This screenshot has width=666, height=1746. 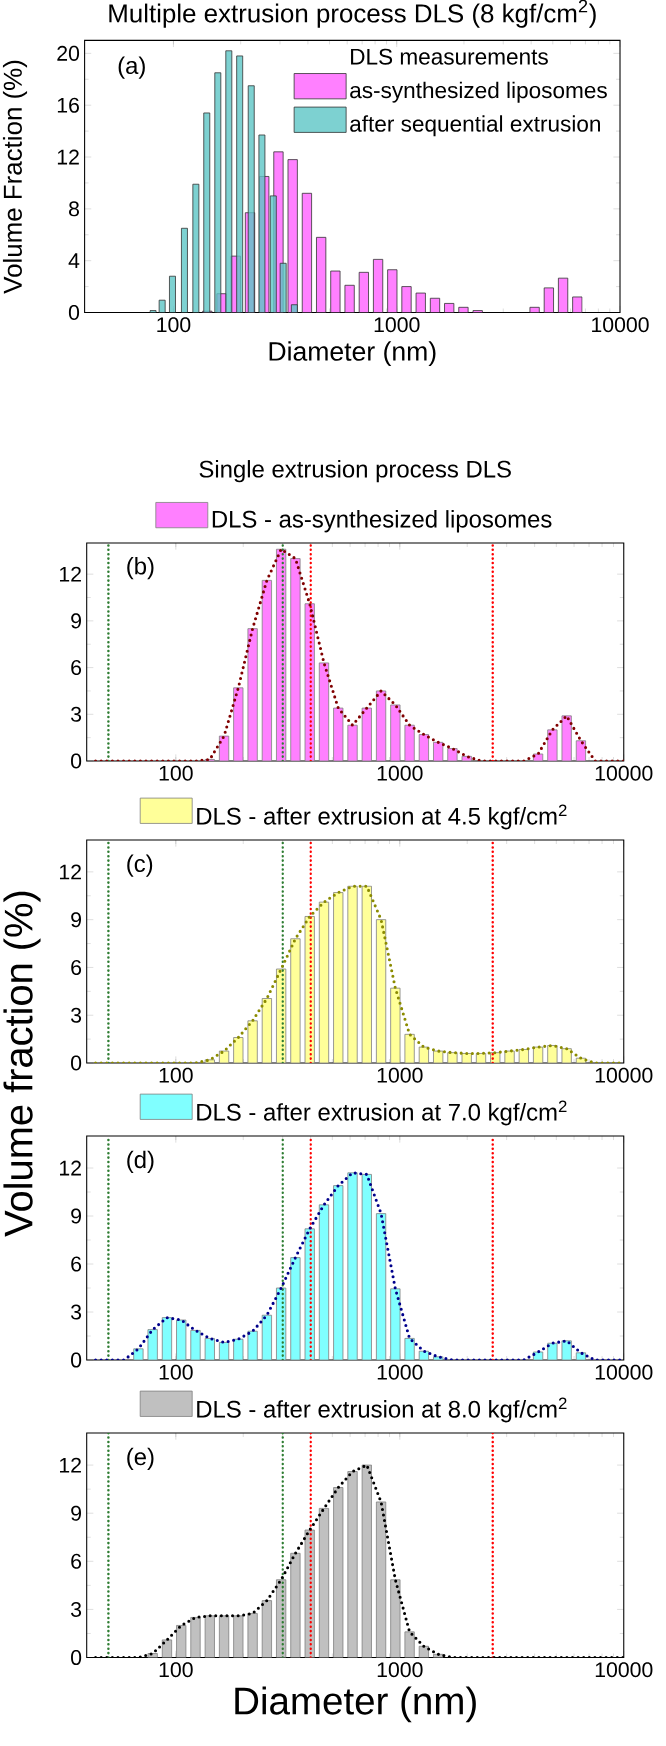 What do you see at coordinates (140, 1458) in the screenshot?
I see `annotation: (e)` at bounding box center [140, 1458].